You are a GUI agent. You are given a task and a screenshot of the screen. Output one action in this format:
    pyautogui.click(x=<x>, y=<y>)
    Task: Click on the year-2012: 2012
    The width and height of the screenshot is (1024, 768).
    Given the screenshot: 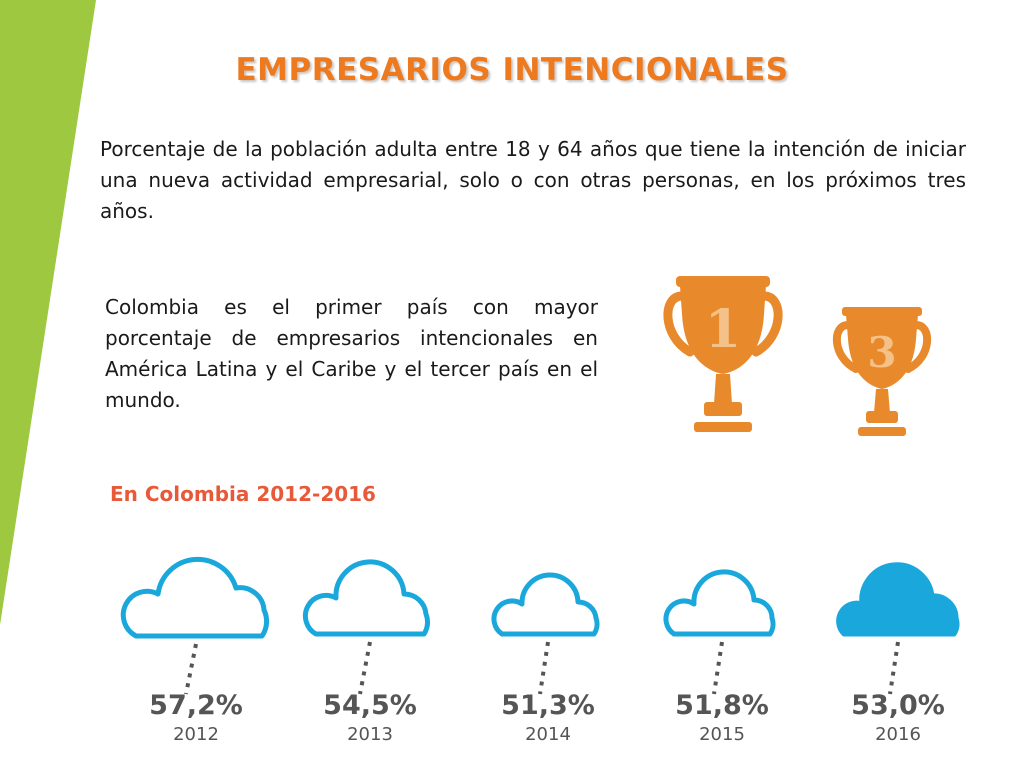 What is the action you would take?
    pyautogui.click(x=196, y=734)
    